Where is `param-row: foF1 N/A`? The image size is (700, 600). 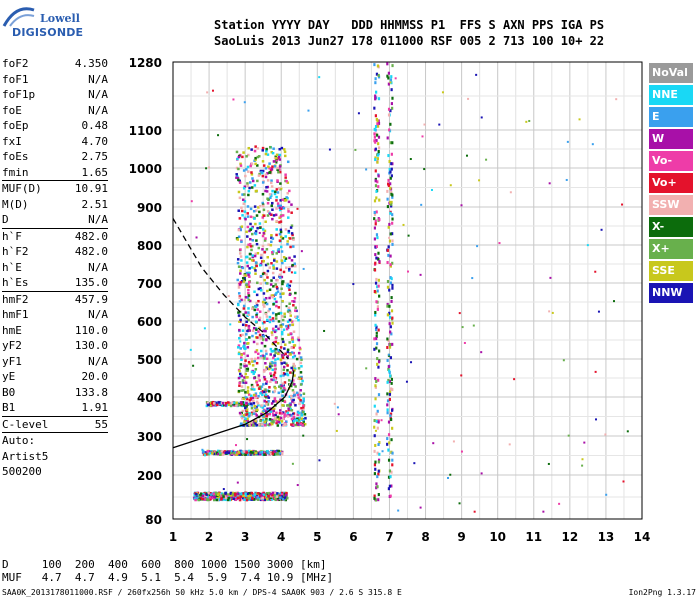 param-row: foF1 N/A is located at coordinates (55, 80).